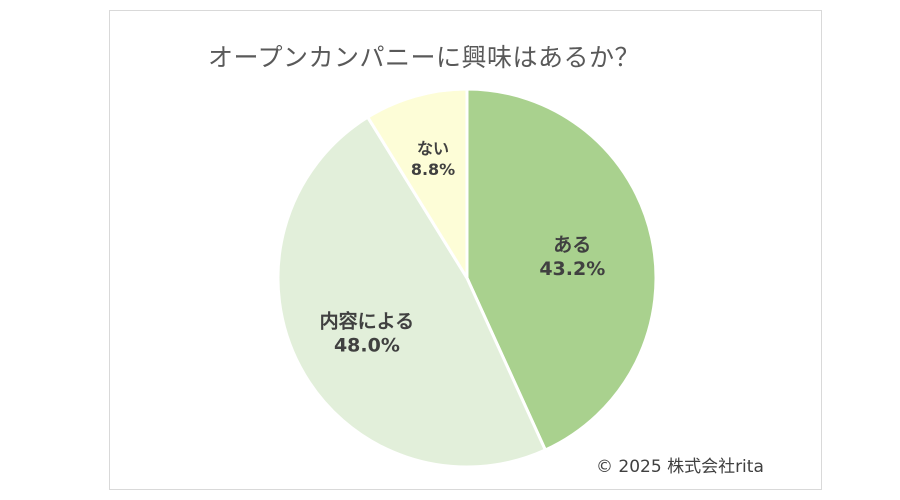  Describe the element at coordinates (417, 183) in the screenshot. I see `slice-nai` at that location.